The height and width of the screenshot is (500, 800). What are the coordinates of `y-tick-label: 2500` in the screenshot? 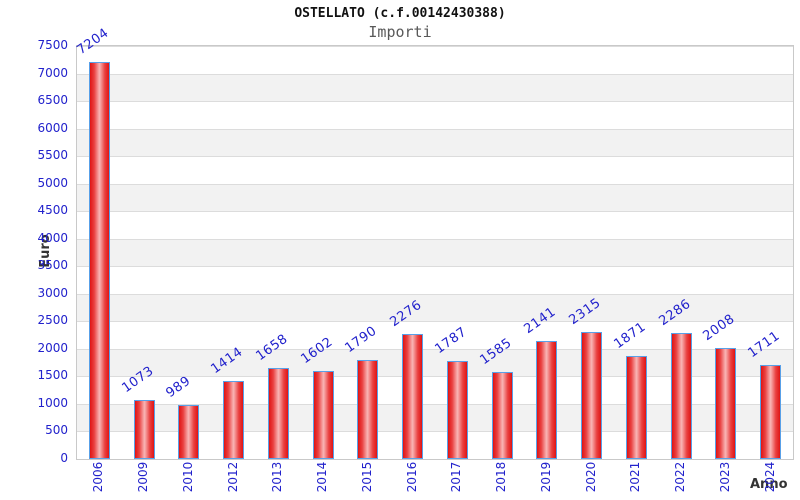 It's located at (52, 320).